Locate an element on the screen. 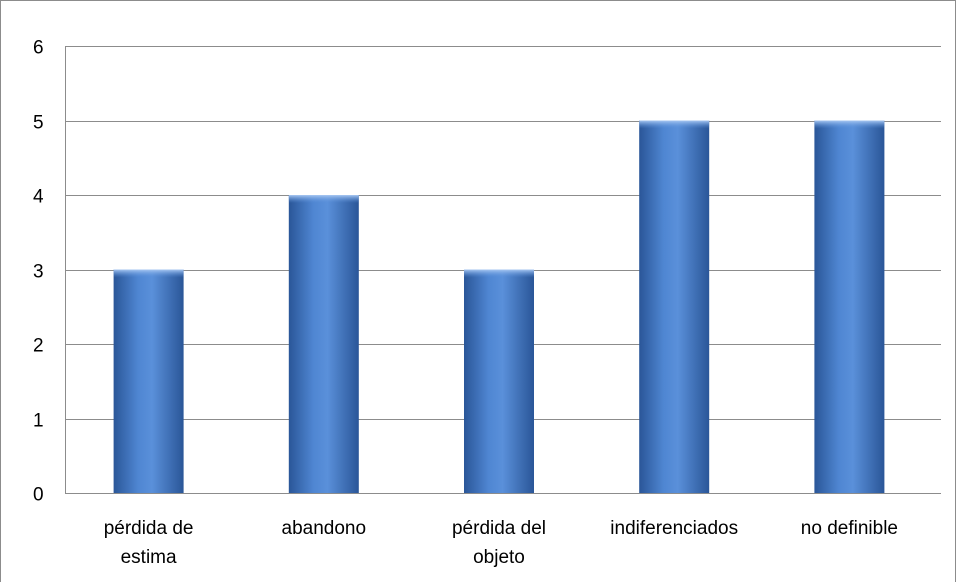  y-tick-label: 1 is located at coordinates (38, 421).